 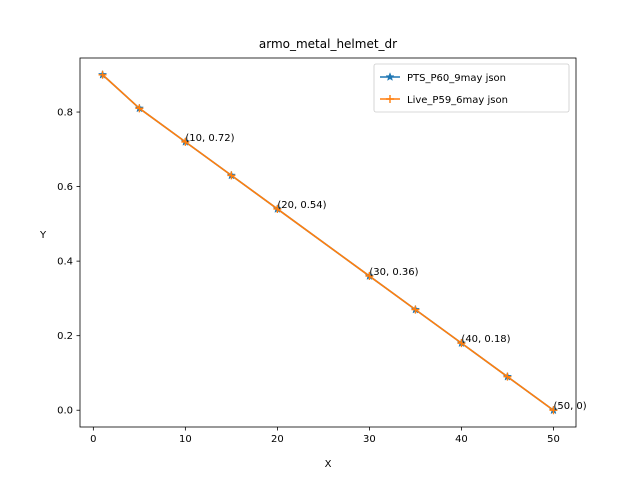 I want to click on legend: PTS_P60_9may json Live_P59_6may json, so click(x=471, y=88).